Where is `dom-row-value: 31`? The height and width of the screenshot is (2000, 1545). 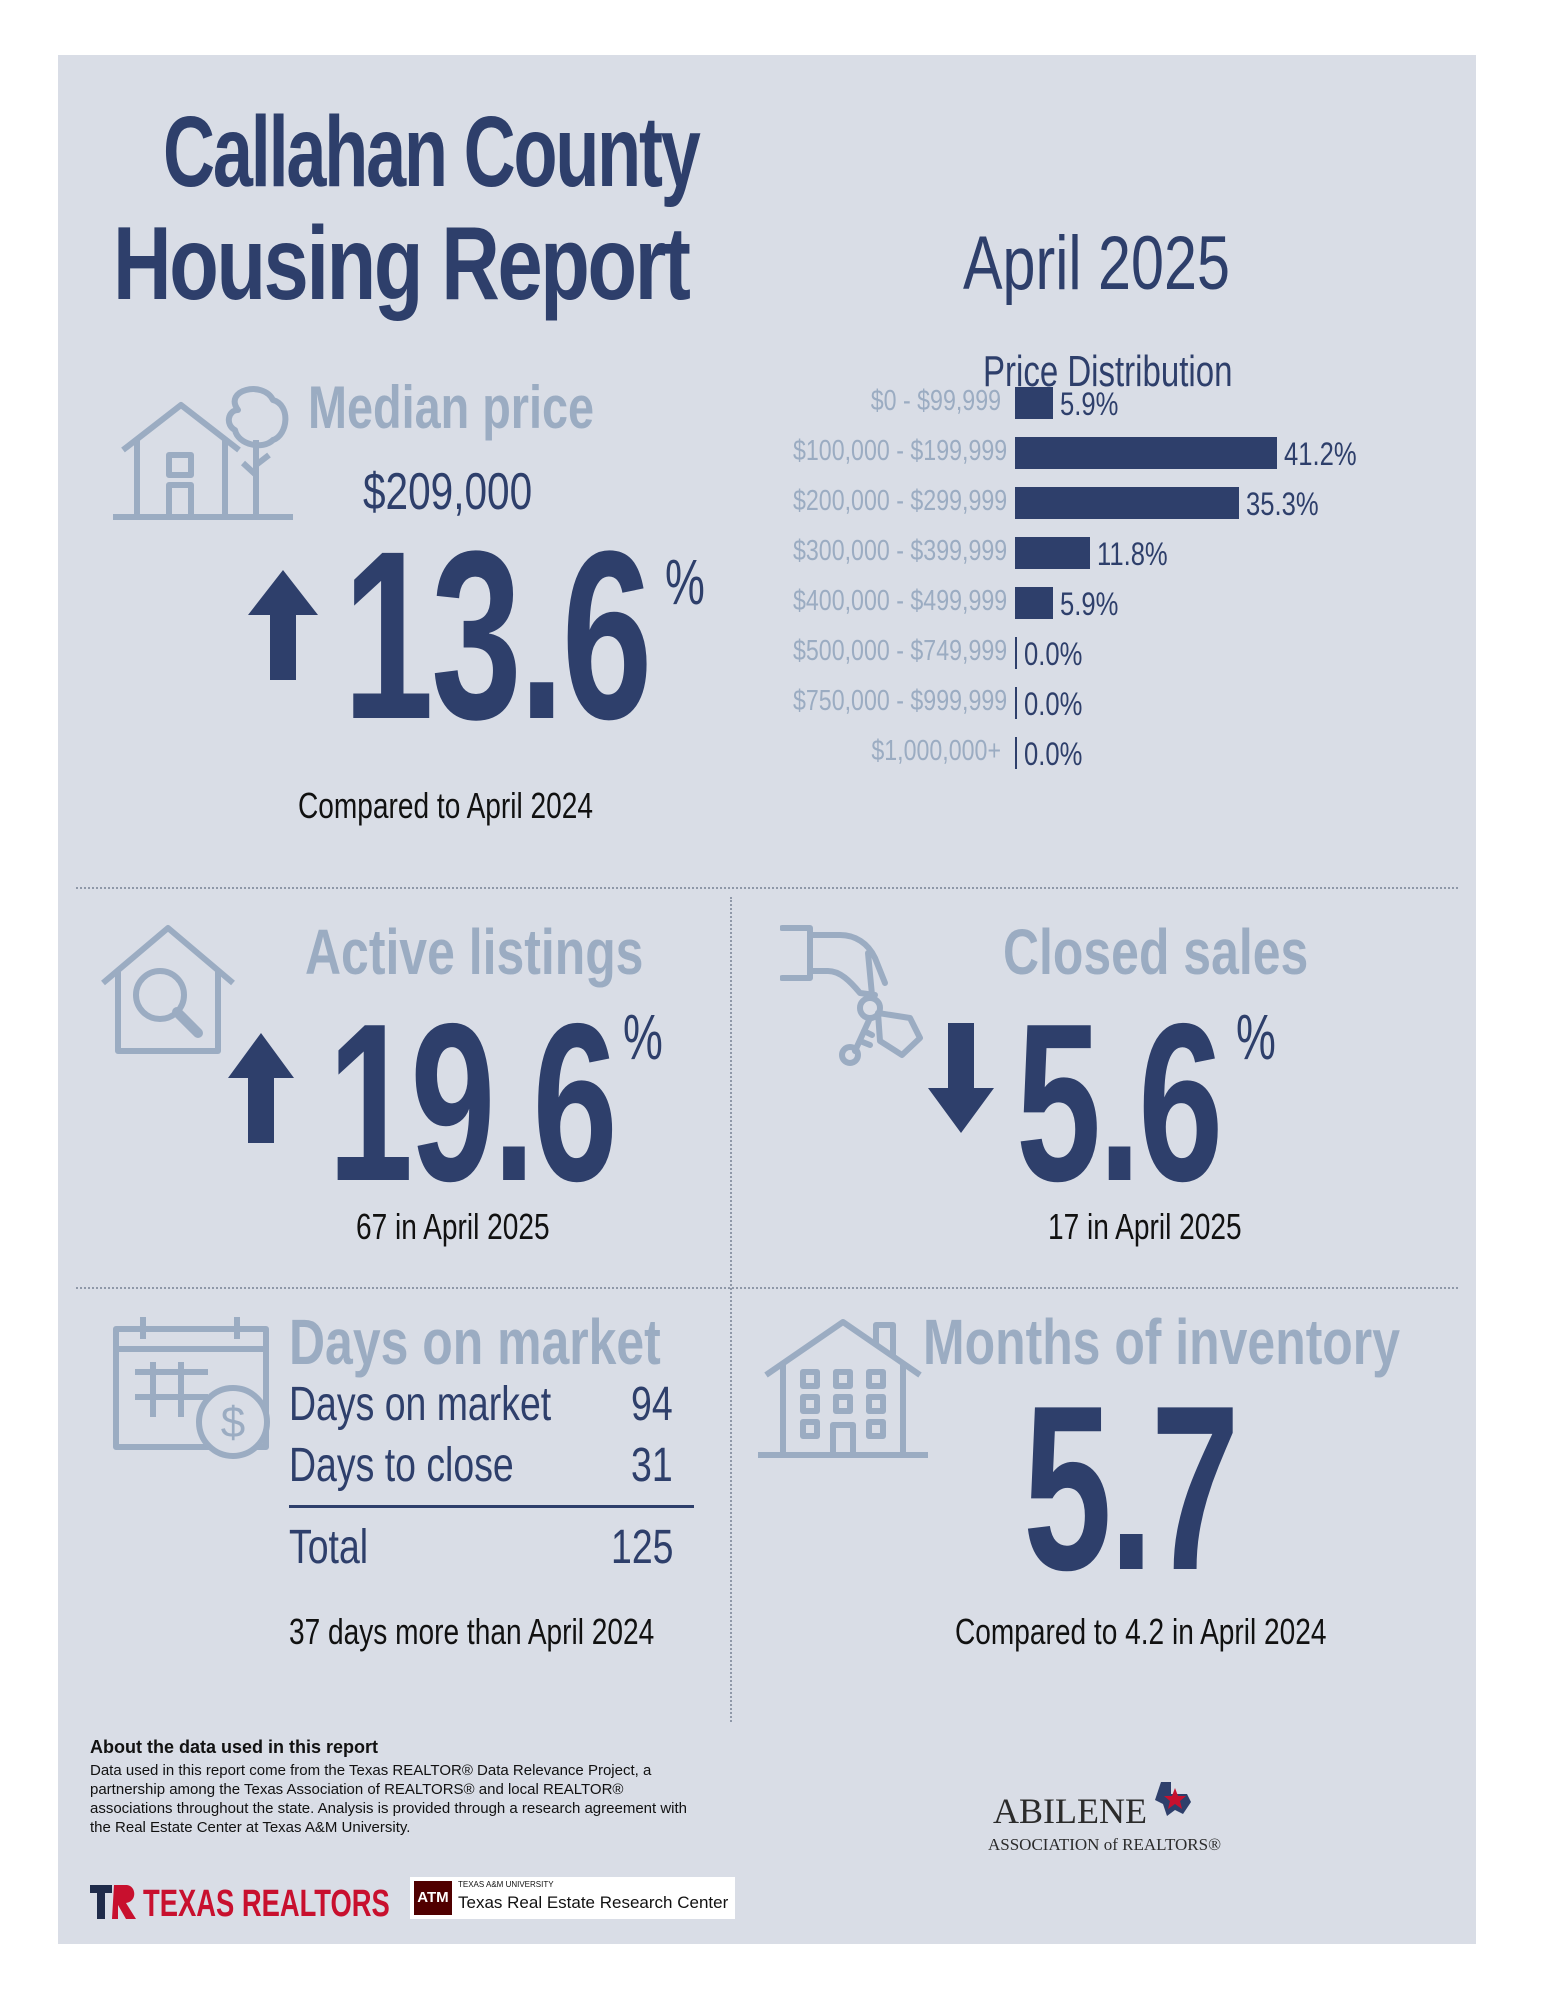
dom-row-value: 31 is located at coordinates (652, 1465).